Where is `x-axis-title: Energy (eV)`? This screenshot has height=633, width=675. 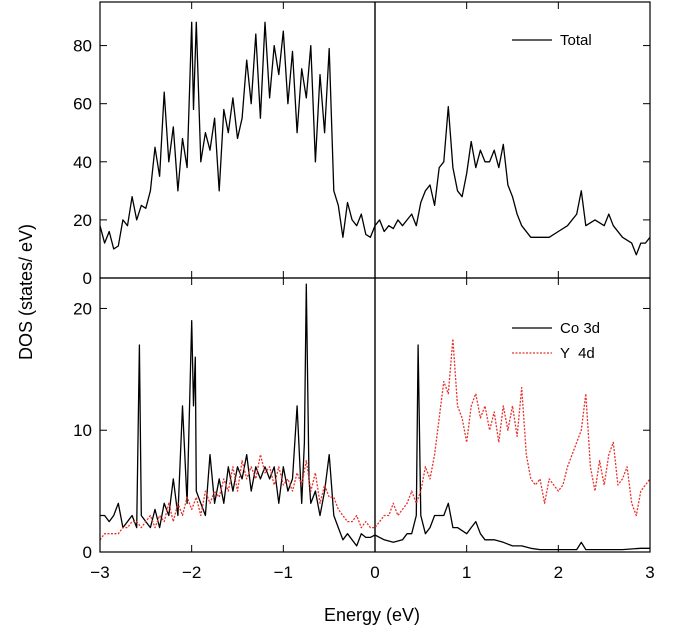
x-axis-title: Energy (eV) is located at coordinates (372, 615).